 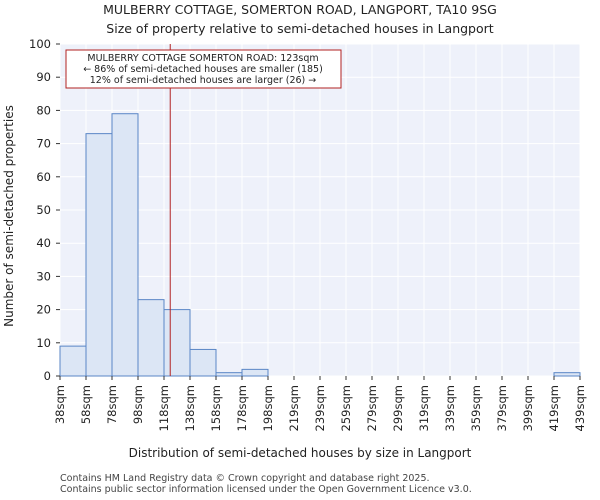 What do you see at coordinates (580, 408) in the screenshot?
I see `x-tick-label: 439sqm` at bounding box center [580, 408].